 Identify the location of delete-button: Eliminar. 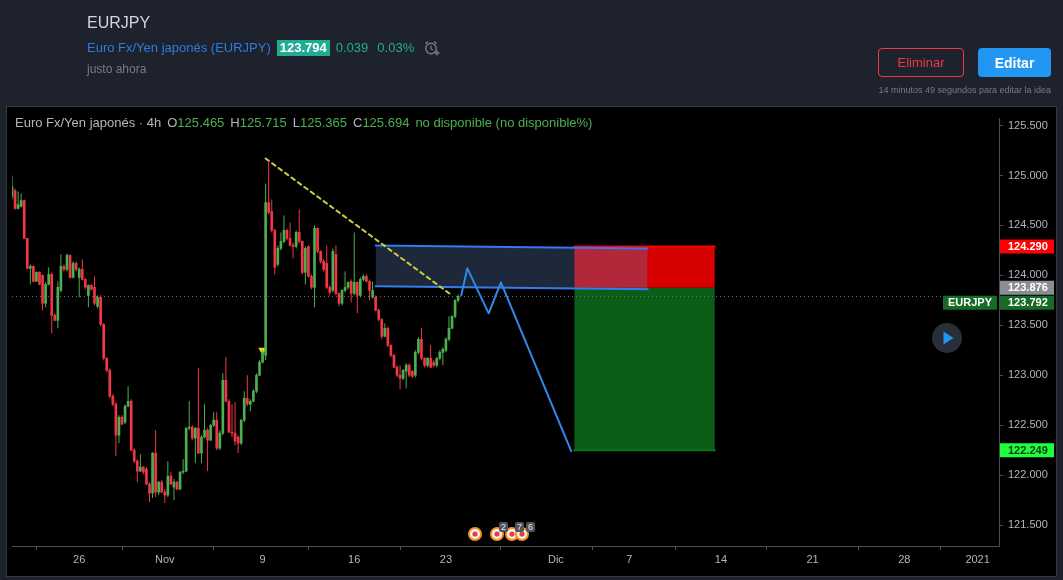
(921, 62).